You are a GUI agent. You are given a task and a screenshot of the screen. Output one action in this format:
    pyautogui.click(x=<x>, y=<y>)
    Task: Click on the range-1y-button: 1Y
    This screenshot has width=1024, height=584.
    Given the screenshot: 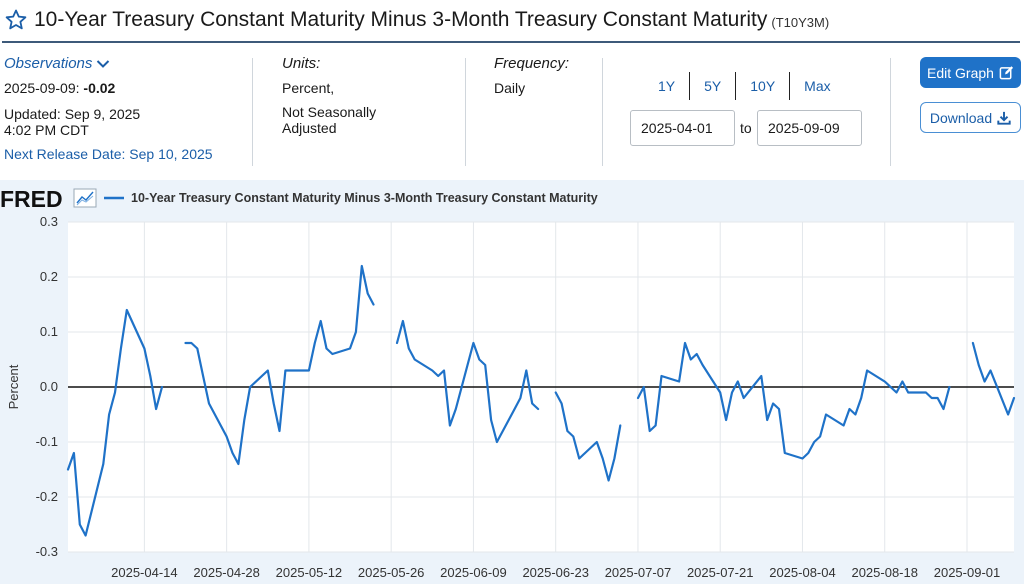 What is the action you would take?
    pyautogui.click(x=667, y=86)
    